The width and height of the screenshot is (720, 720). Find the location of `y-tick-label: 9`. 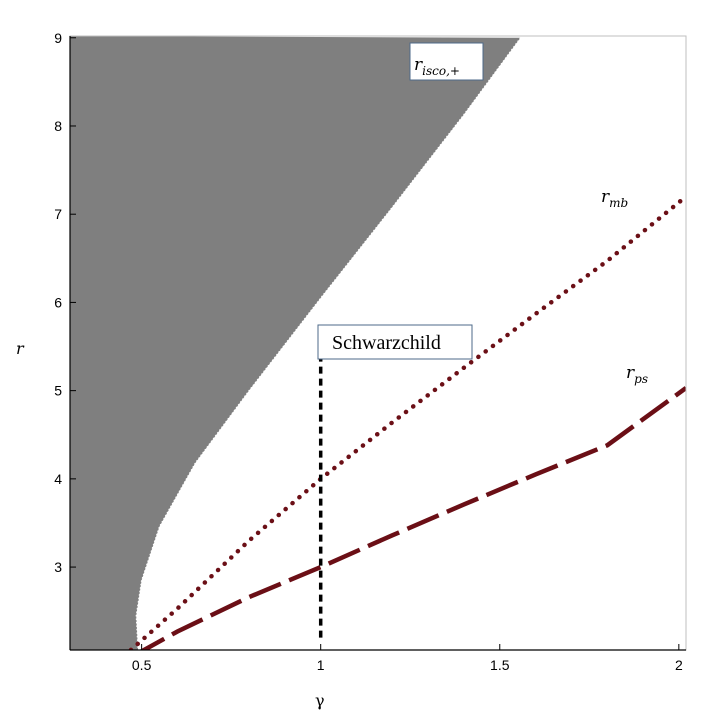

y-tick-label: 9 is located at coordinates (58, 38).